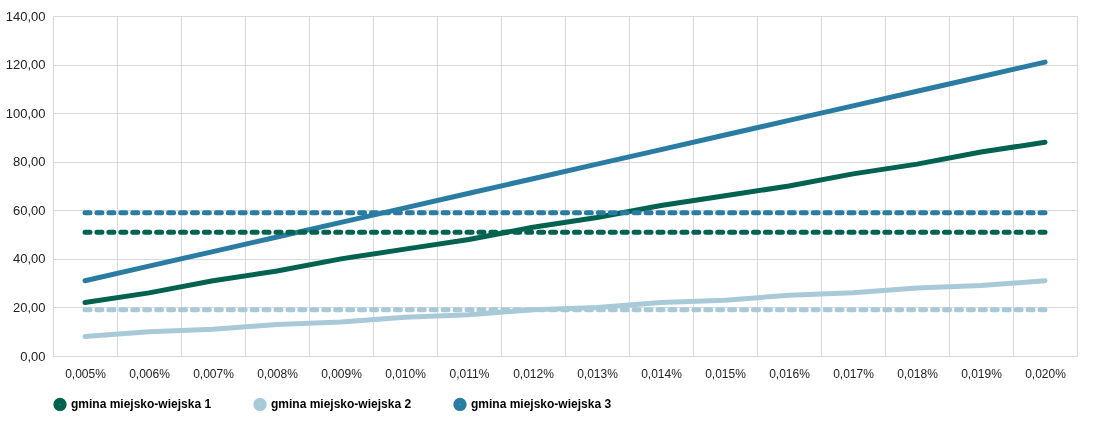 The height and width of the screenshot is (443, 1112). What do you see at coordinates (25, 113) in the screenshot?
I see `y-tick-label: 100,00` at bounding box center [25, 113].